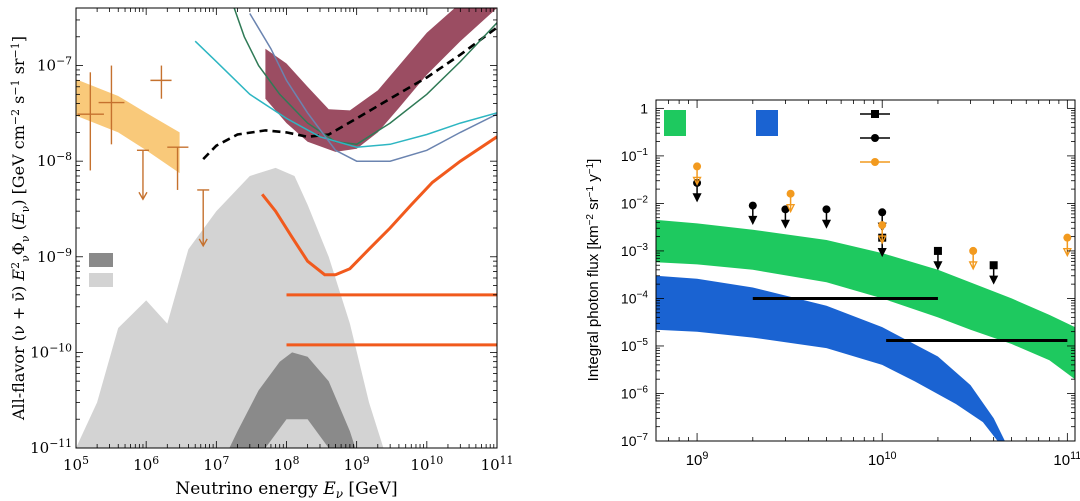  I want to click on label-part: (, so click(18, 229).